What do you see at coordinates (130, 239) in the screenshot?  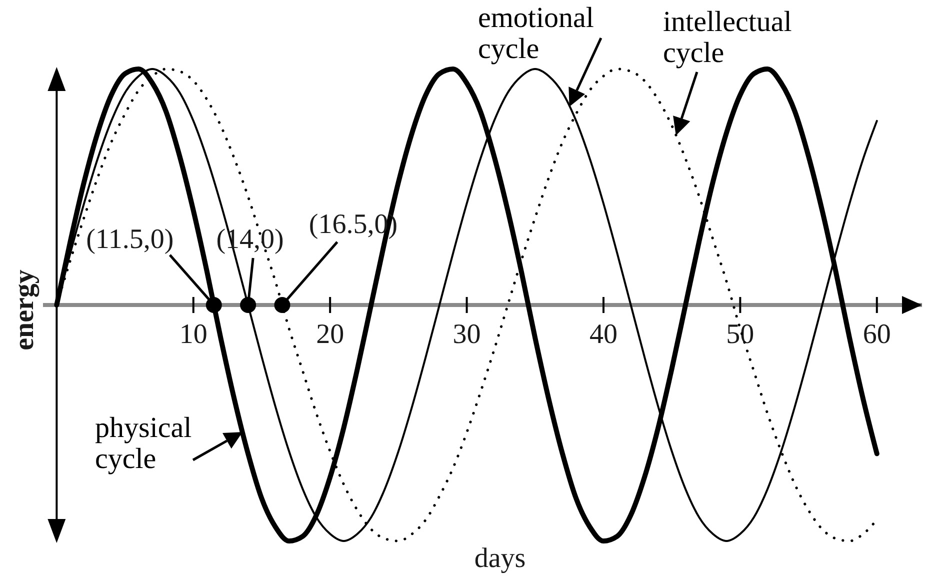 I see `annotation: (11.5,0)` at bounding box center [130, 239].